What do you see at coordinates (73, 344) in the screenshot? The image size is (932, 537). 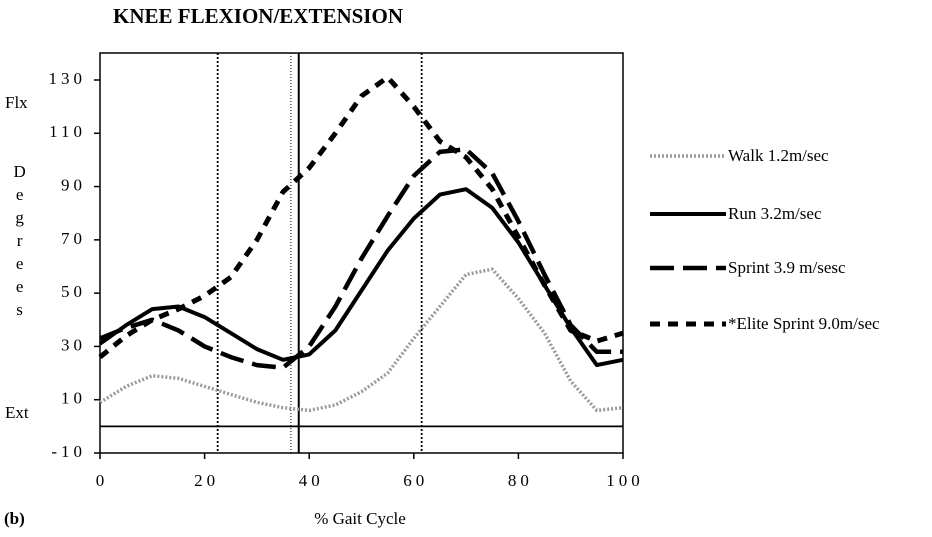 I see `y-tick-label: 30` at bounding box center [73, 344].